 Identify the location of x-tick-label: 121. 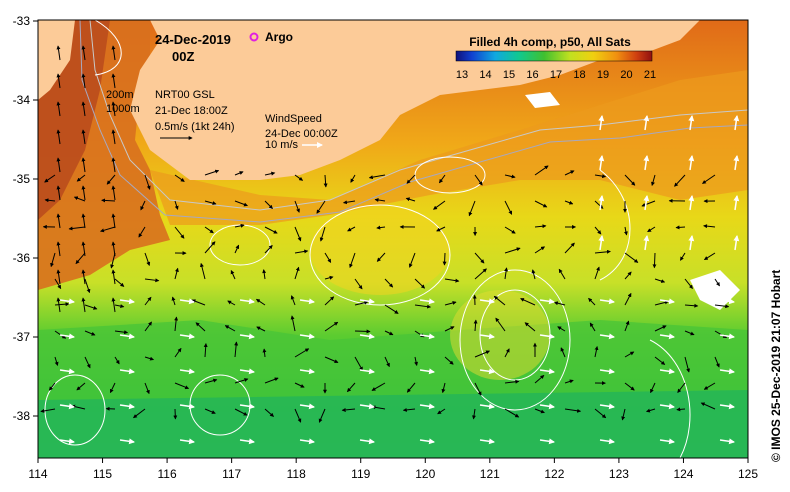
(490, 474).